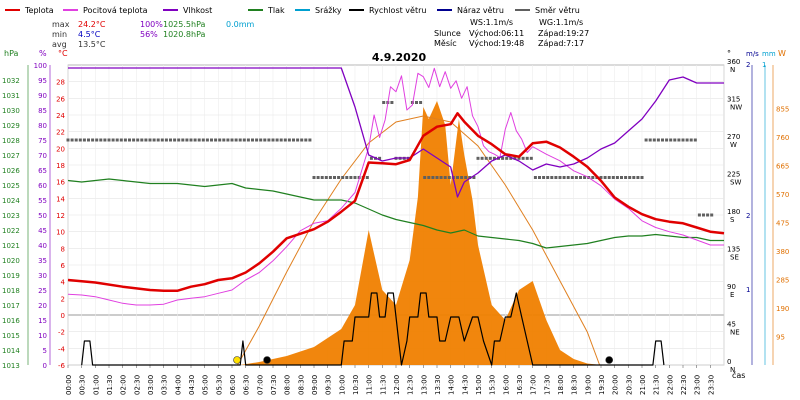  What do you see at coordinates (733, 212) in the screenshot?
I see `wind-direction-tick: 180` at bounding box center [733, 212].